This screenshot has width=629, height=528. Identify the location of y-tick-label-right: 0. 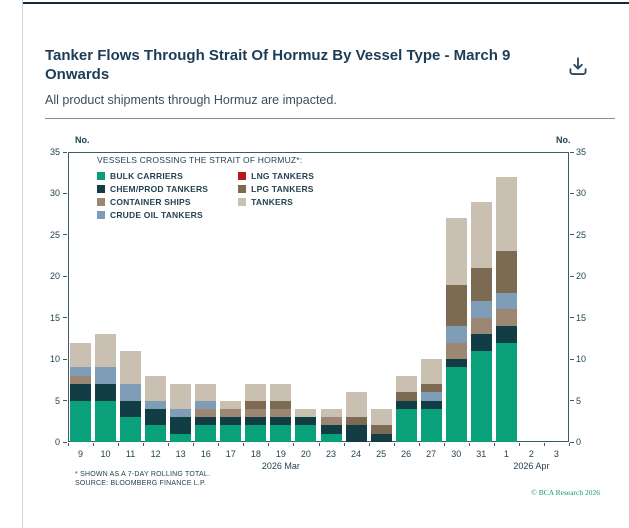
(579, 442).